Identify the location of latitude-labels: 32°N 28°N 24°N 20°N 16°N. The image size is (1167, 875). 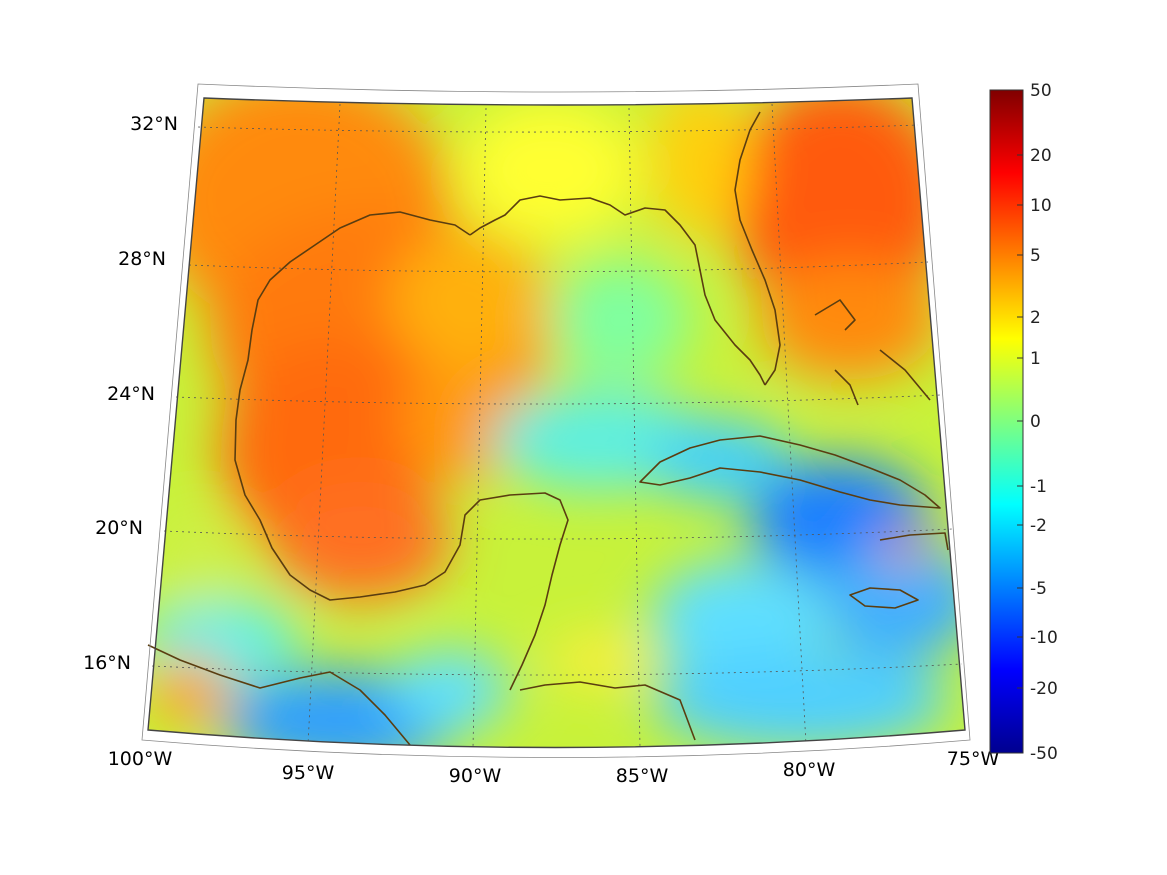
(130, 393).